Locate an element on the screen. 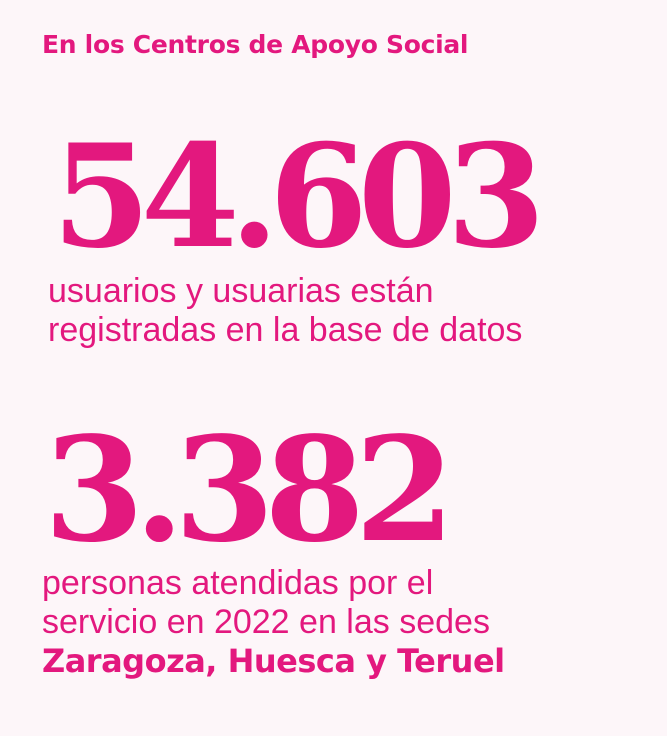  section-heading: En los Centros de Apoyo Social is located at coordinates (255, 44).